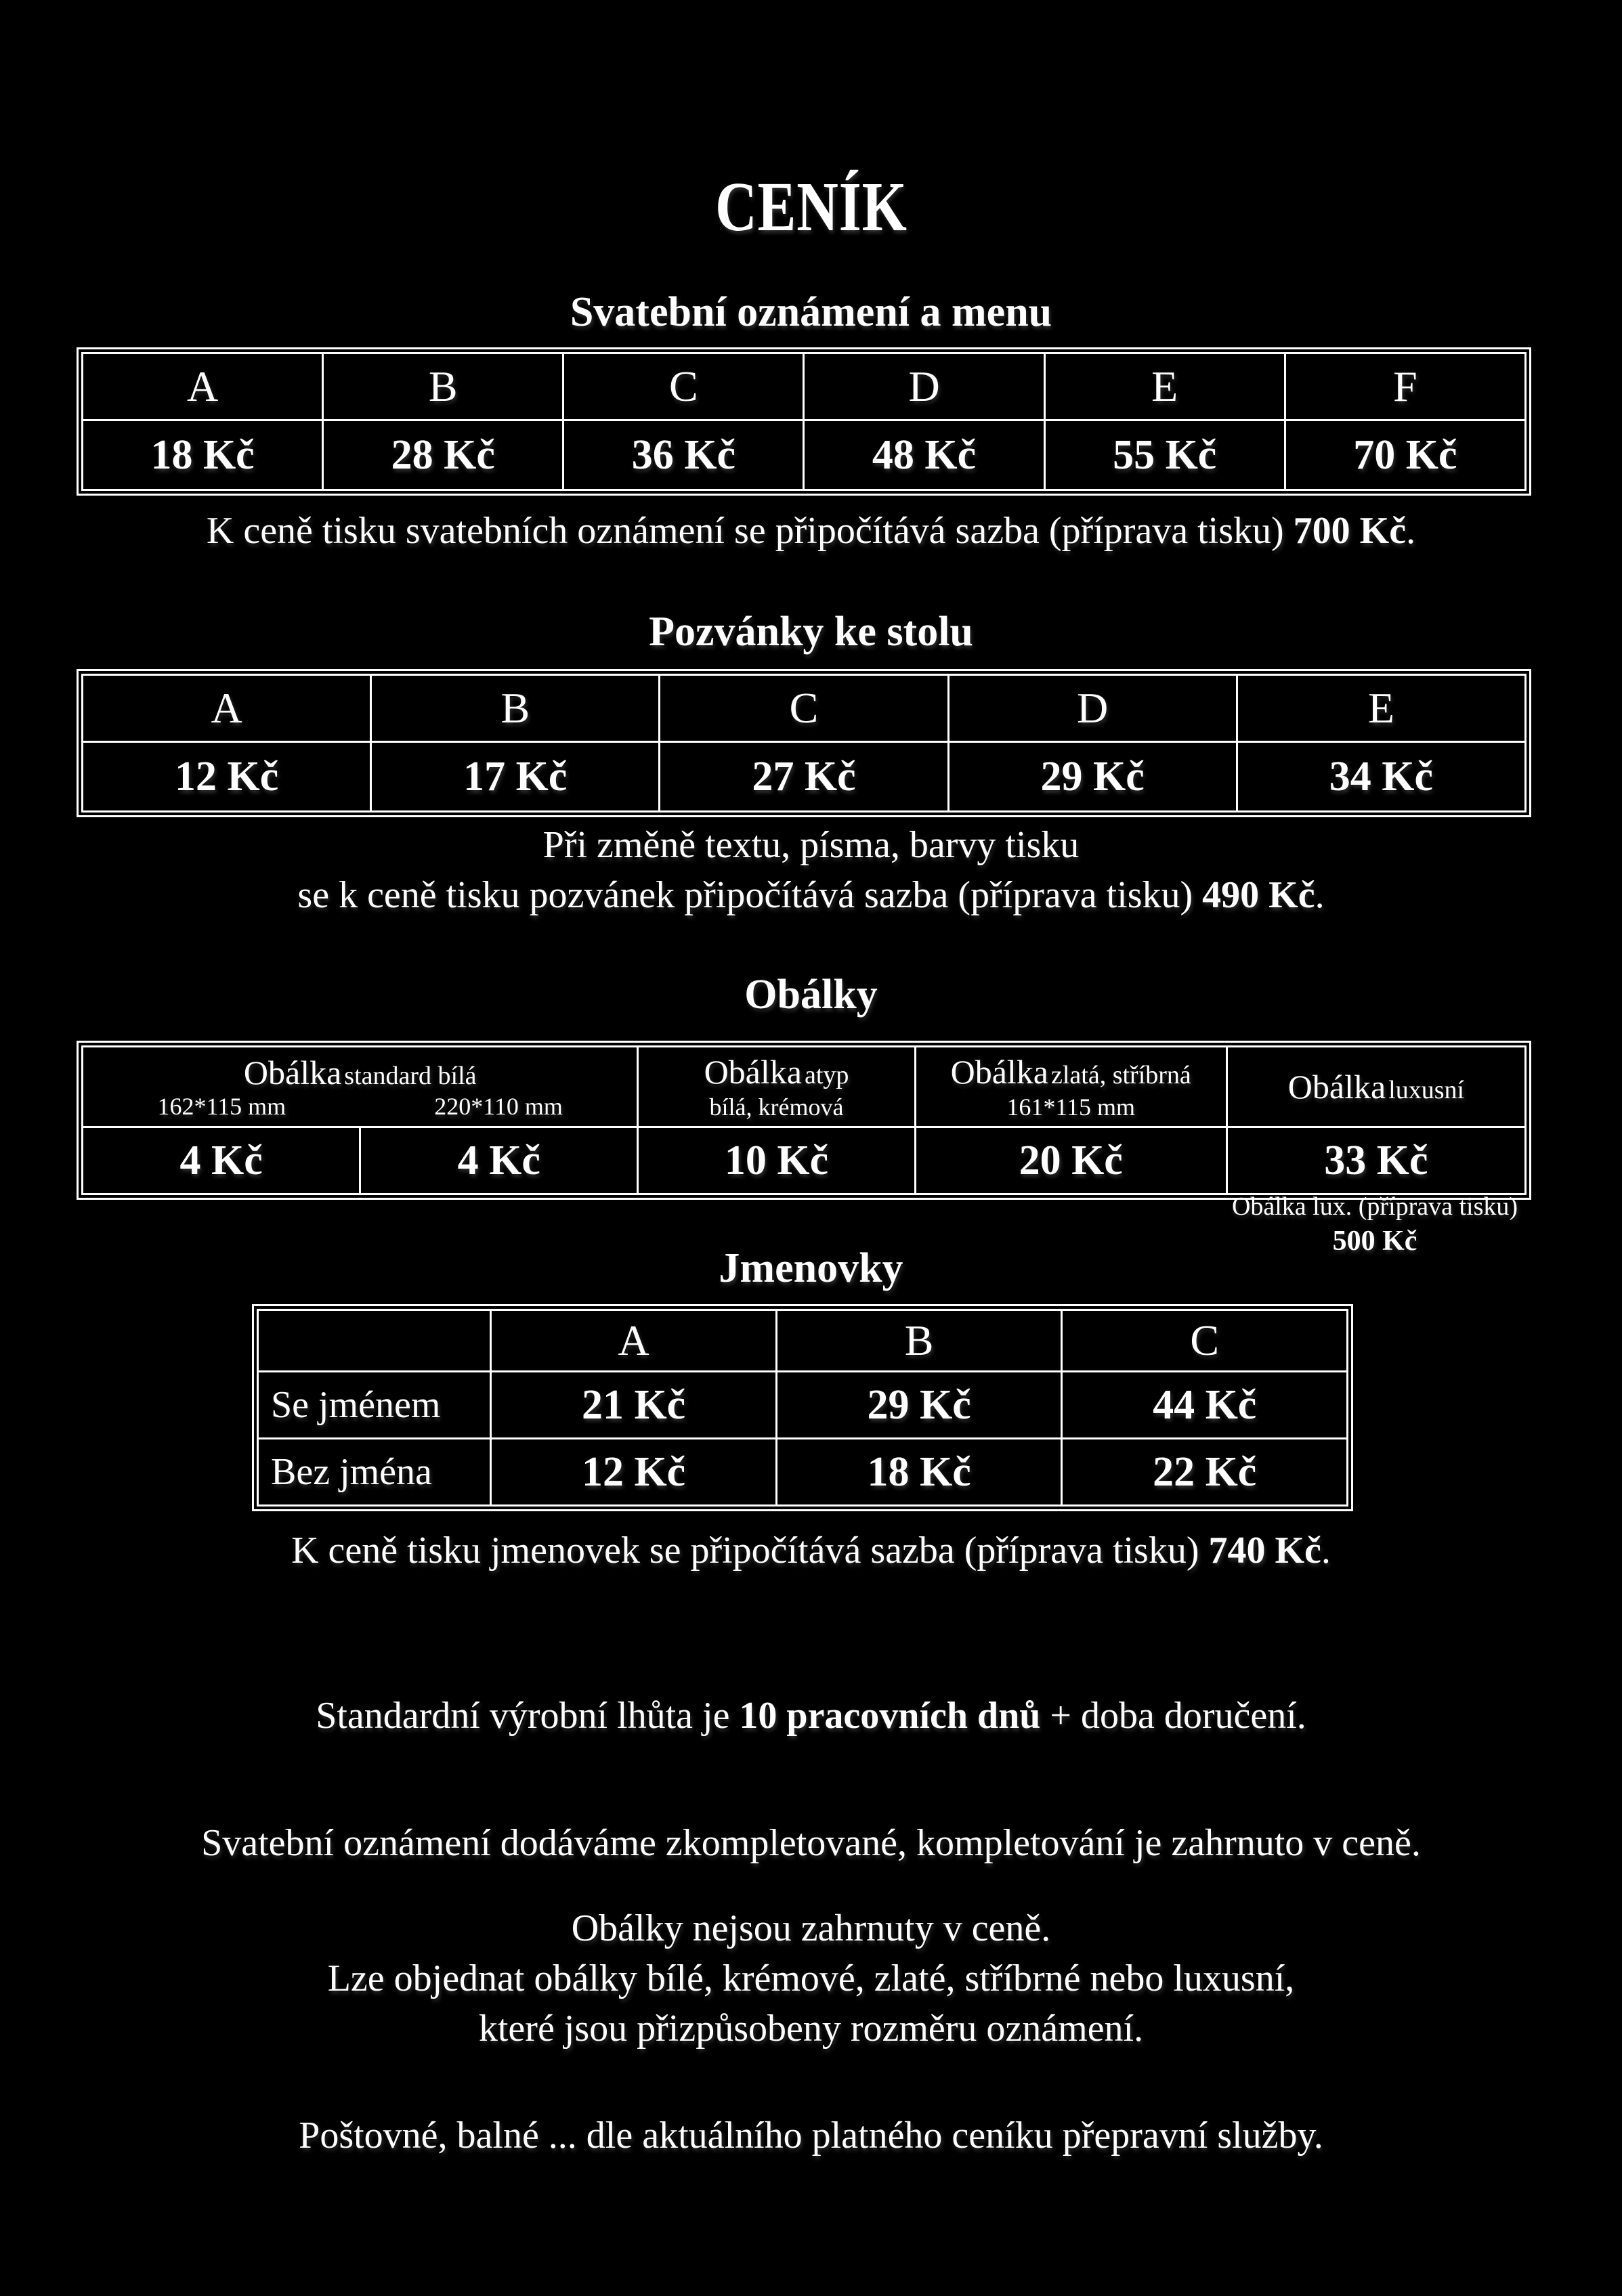 The image size is (1622, 2296). What do you see at coordinates (633, 1404) in the screenshot?
I see `price-cell: 21 Kč` at bounding box center [633, 1404].